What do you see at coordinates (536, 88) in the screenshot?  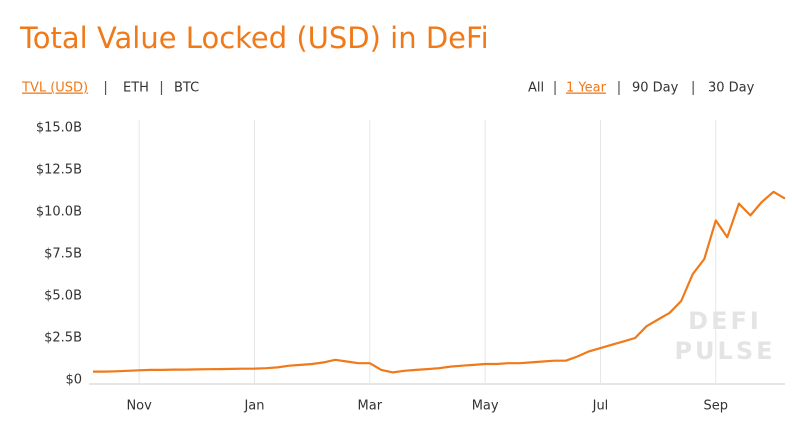 I see `tab: All` at bounding box center [536, 88].